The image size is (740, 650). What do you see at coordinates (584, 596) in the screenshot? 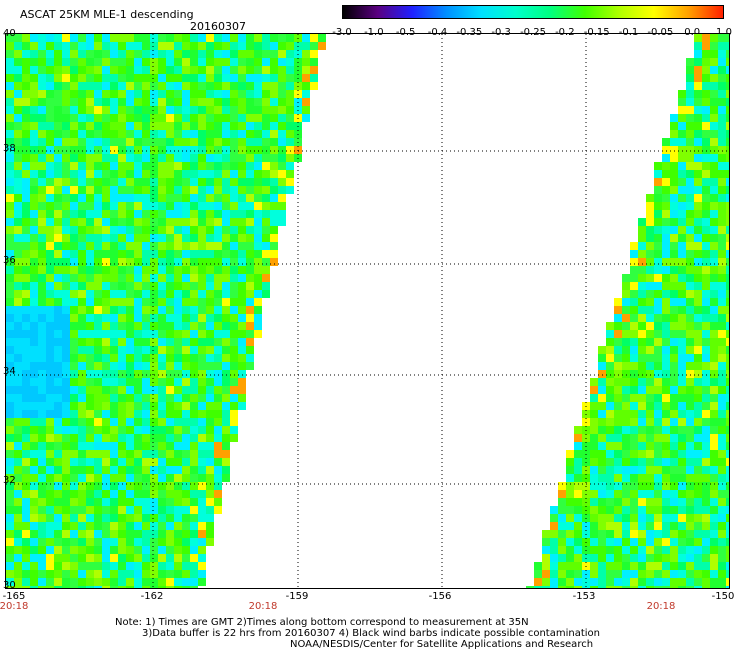
I see `lon-label-153: -153` at bounding box center [584, 596].